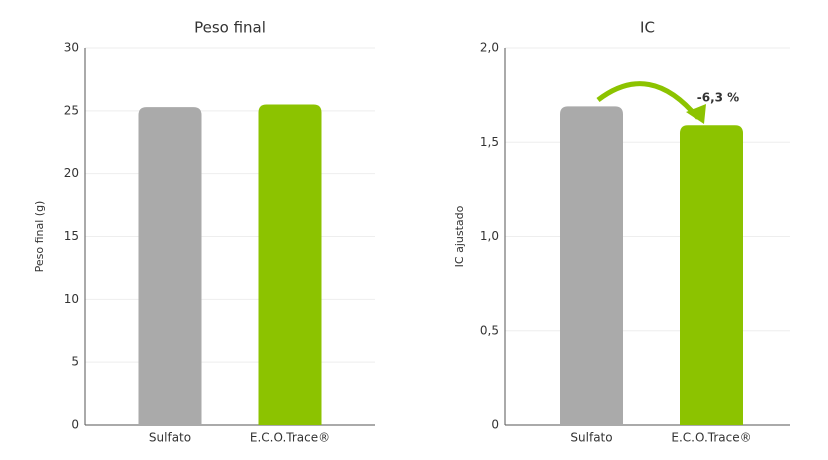 This screenshot has height=460, width=828. What do you see at coordinates (489, 330) in the screenshot?
I see `y-tick-label: 0,5` at bounding box center [489, 330].